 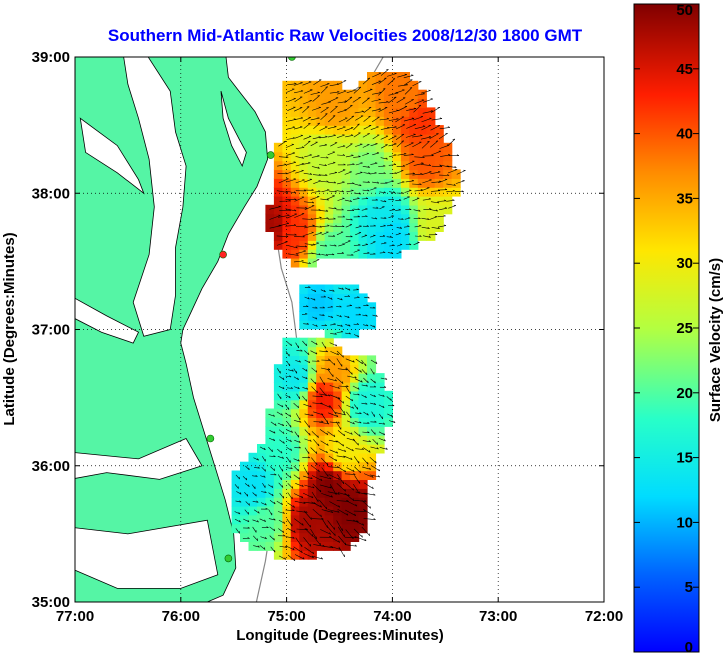 I want to click on x-axis-label: Longitude (Degrees:Minutes), so click(x=340, y=635).